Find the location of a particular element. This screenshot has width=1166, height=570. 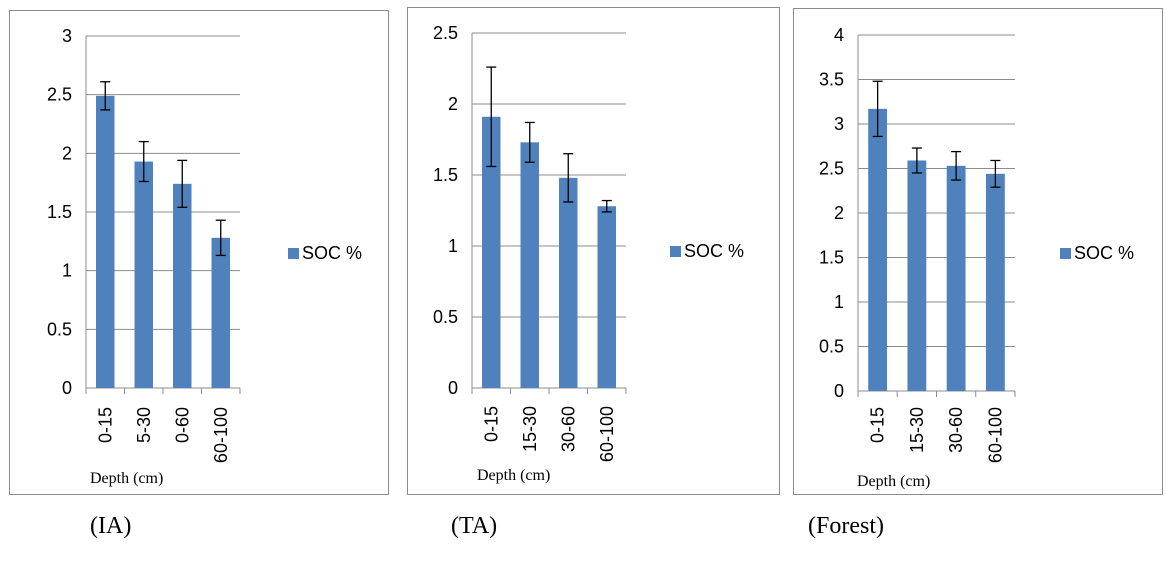

y-tick-label: 3.5 is located at coordinates (831, 80).